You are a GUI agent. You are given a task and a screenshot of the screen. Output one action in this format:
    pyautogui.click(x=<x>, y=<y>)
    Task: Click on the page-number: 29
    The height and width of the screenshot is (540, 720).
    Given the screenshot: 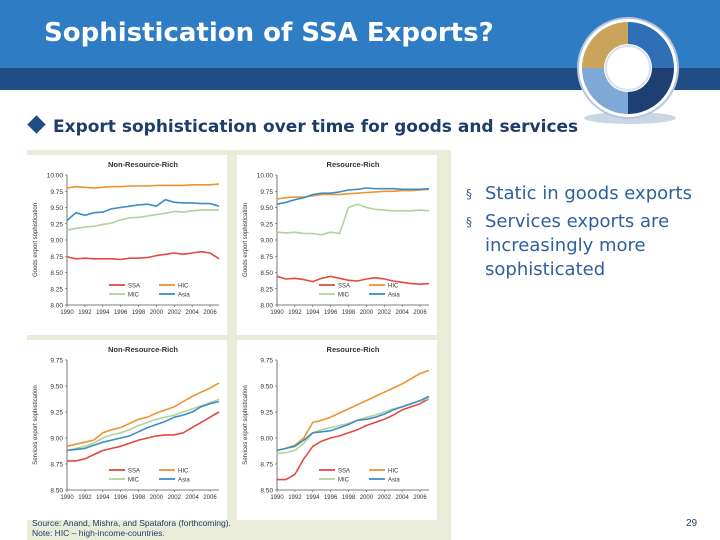 What is the action you would take?
    pyautogui.click(x=692, y=523)
    